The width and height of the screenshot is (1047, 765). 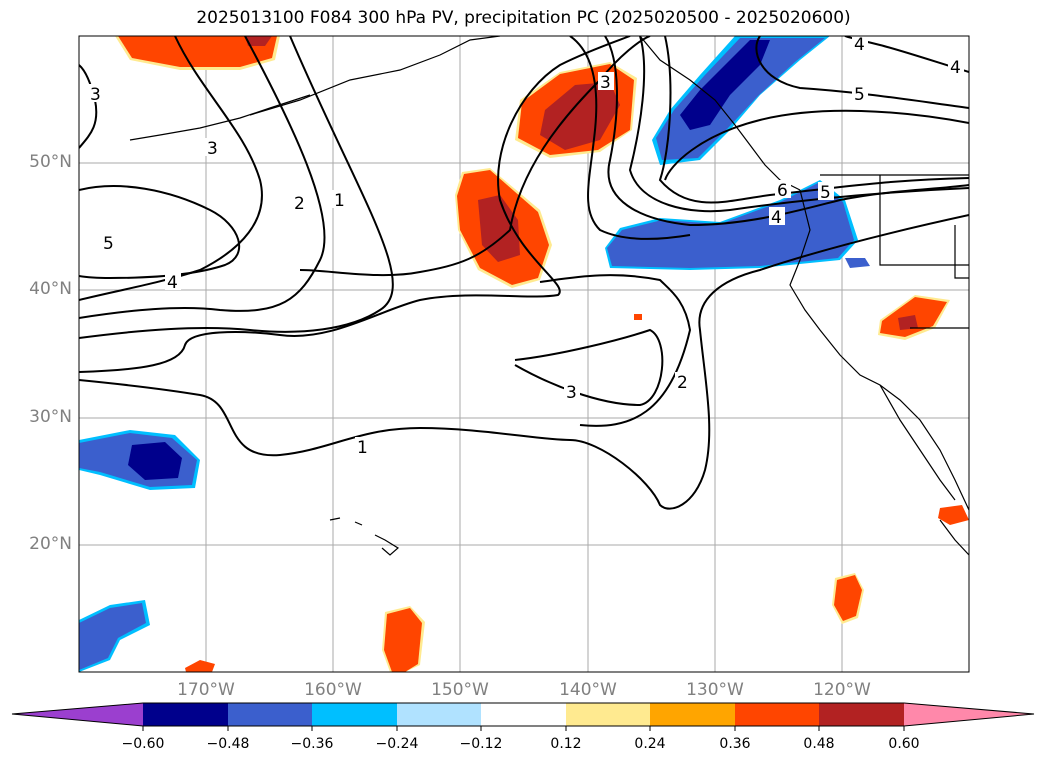 What do you see at coordinates (650, 744) in the screenshot?
I see `colorbar-label-7: 0.24` at bounding box center [650, 744].